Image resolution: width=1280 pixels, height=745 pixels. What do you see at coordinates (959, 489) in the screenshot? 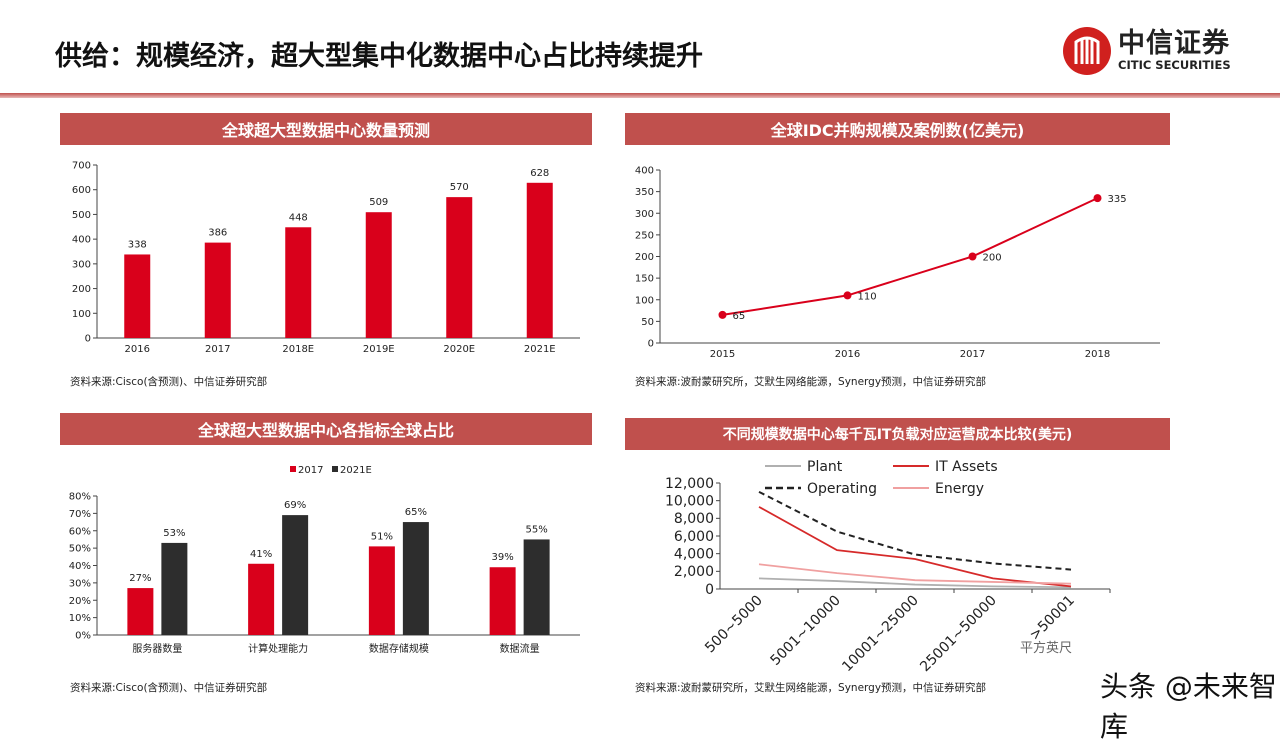
I see `legend-label: Energy` at bounding box center [959, 489].